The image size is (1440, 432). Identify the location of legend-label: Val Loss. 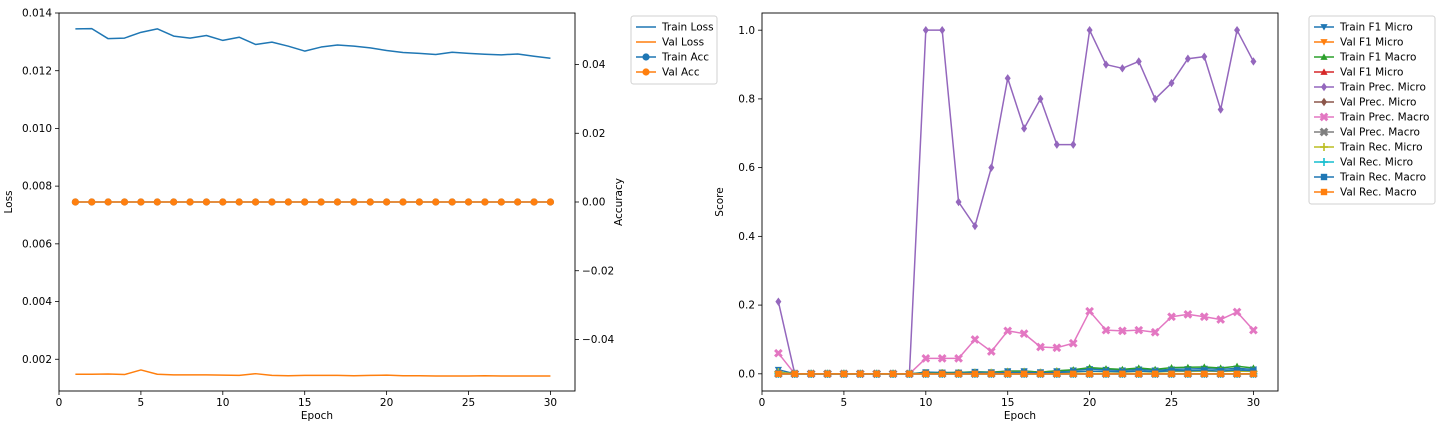
(683, 43).